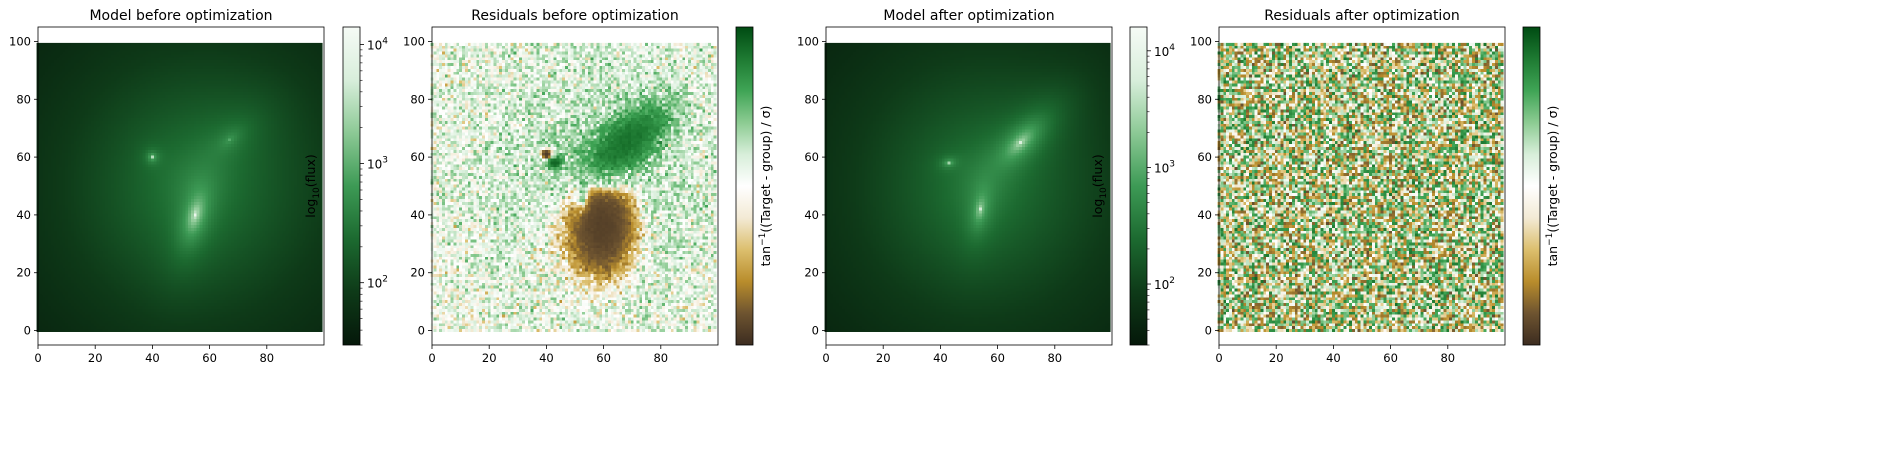 The height and width of the screenshot is (451, 1897). I want to click on chart-title: Residuals before optimization, so click(574, 16).